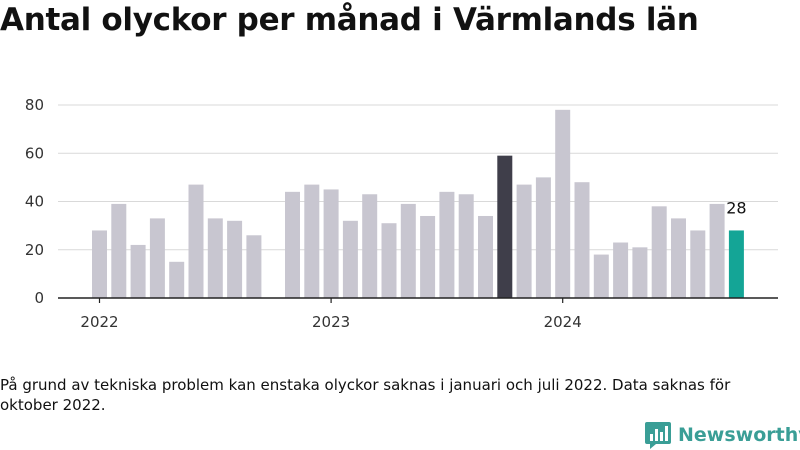  What do you see at coordinates (563, 322) in the screenshot?
I see `x-tick-label: 2024` at bounding box center [563, 322].